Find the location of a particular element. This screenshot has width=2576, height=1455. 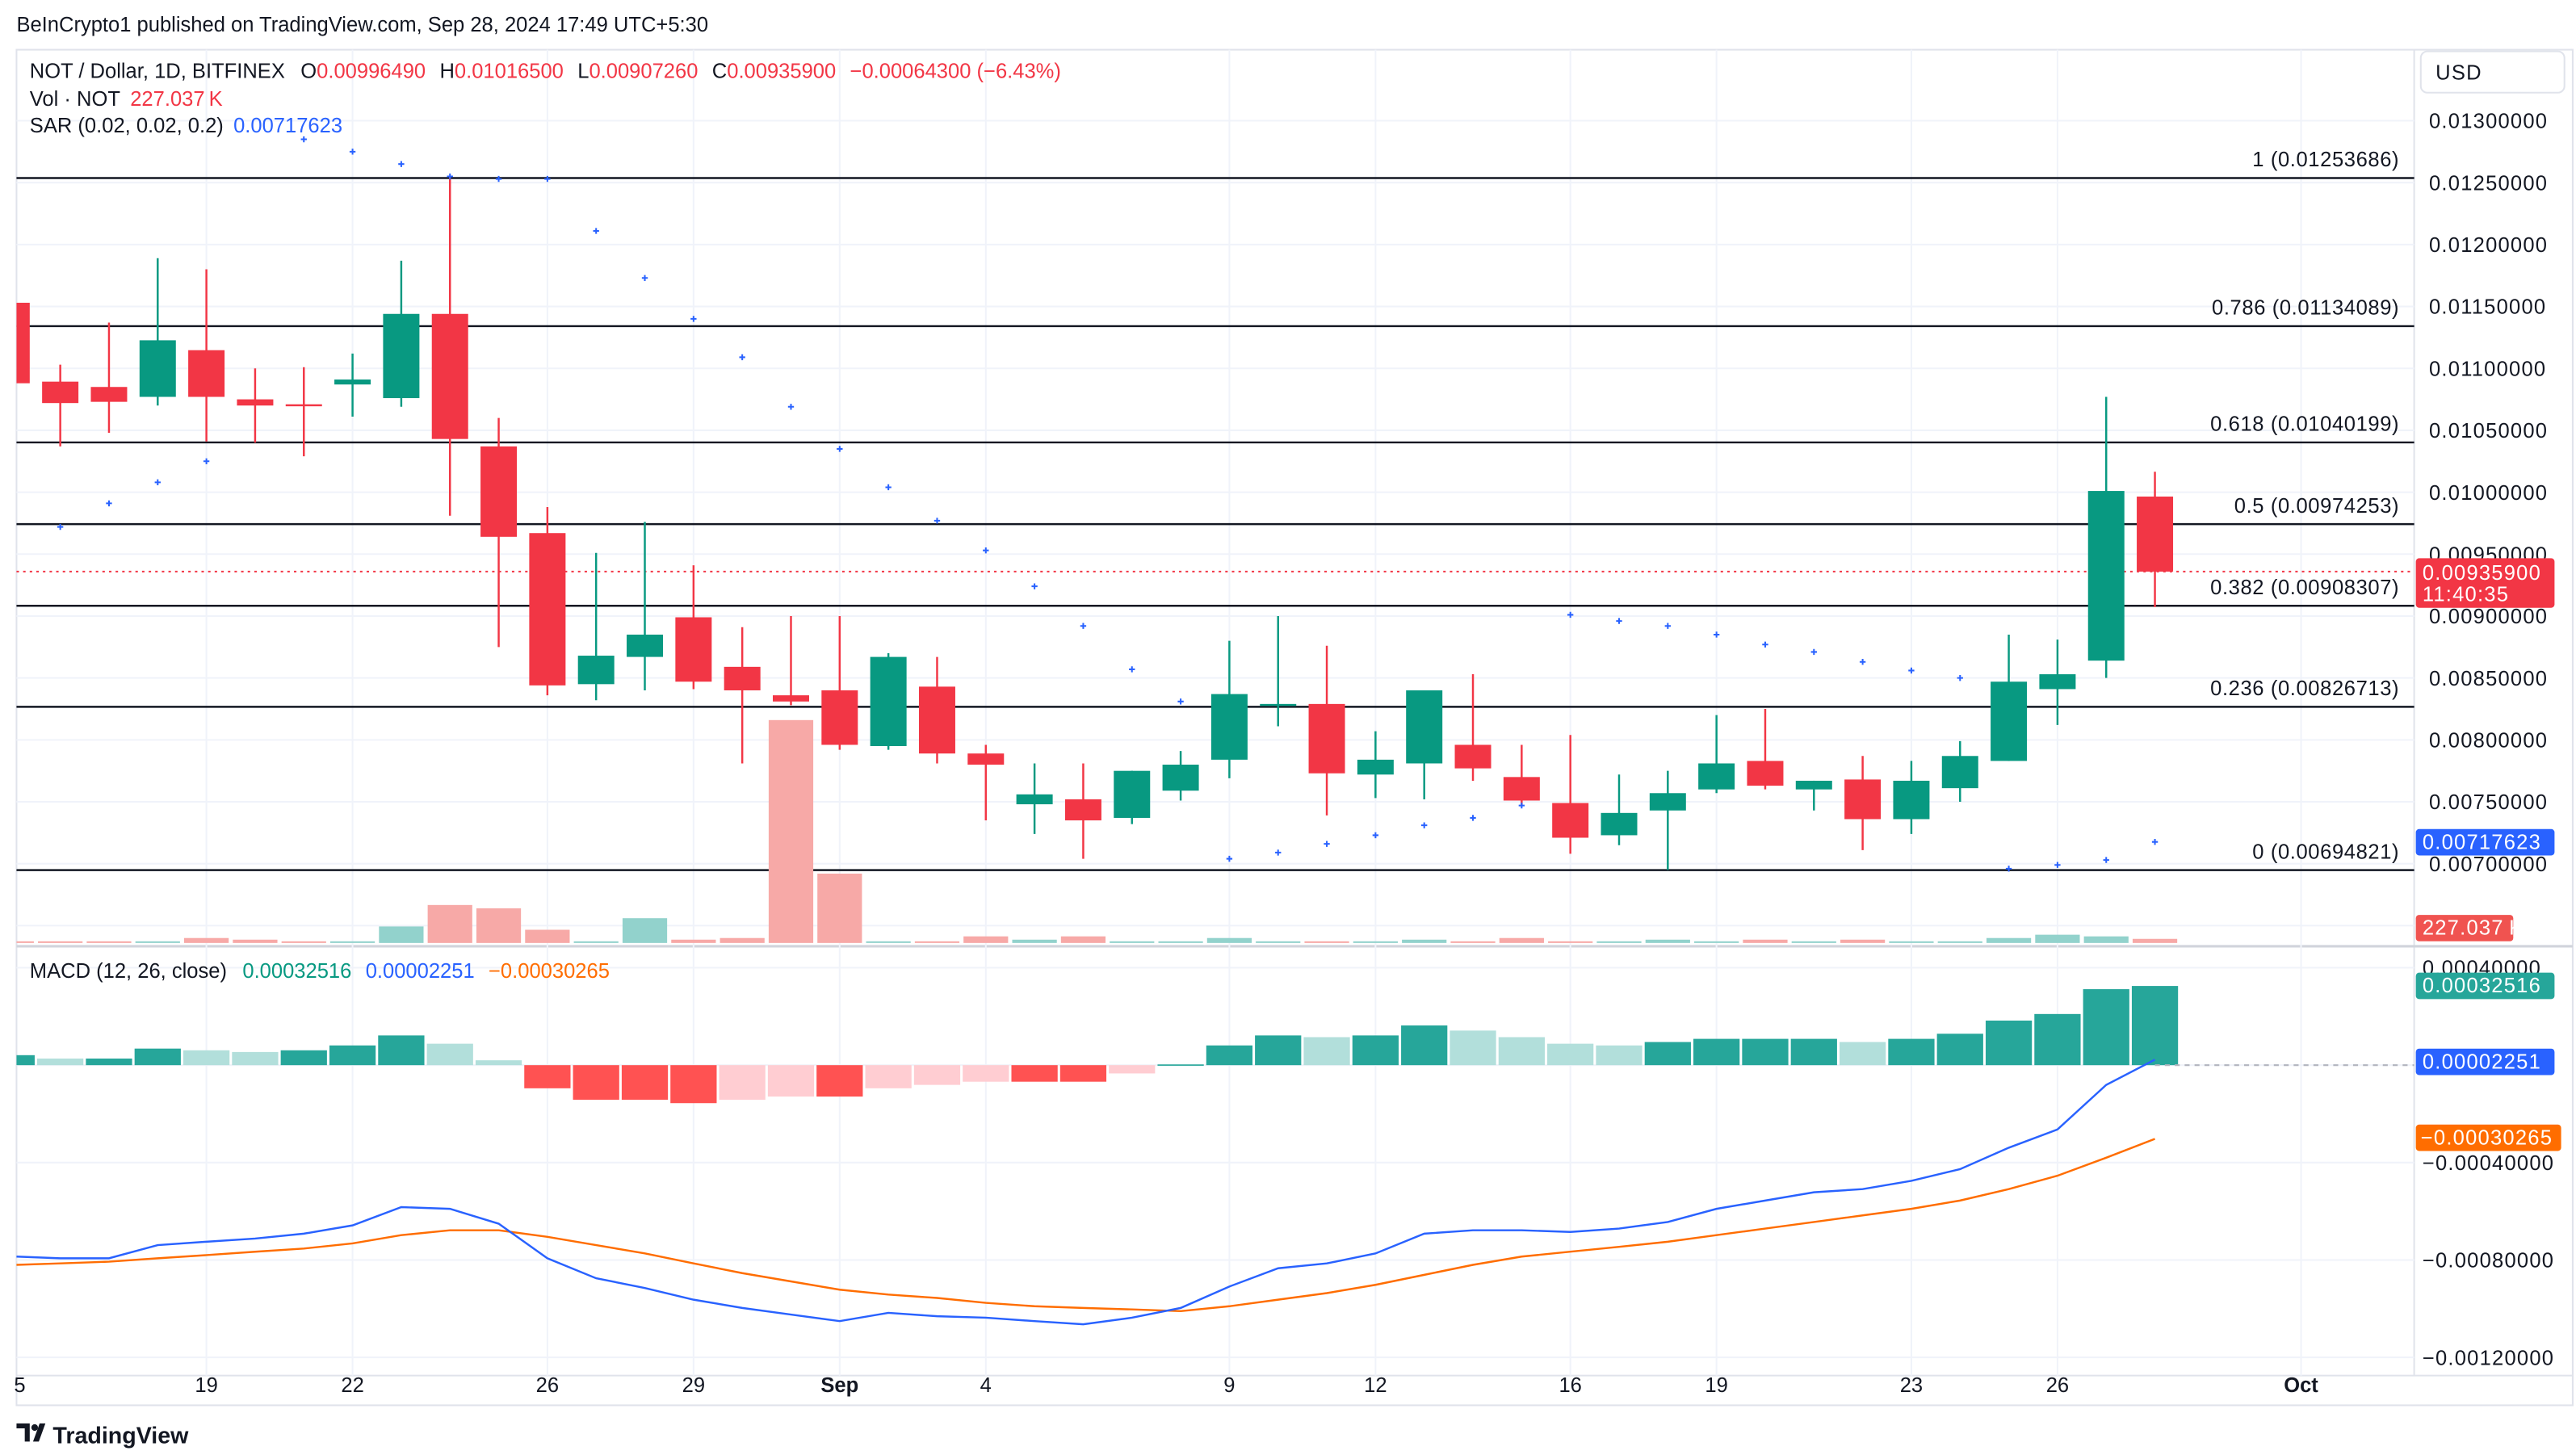

tradingview-wordmark: TradingView is located at coordinates (121, 1436).